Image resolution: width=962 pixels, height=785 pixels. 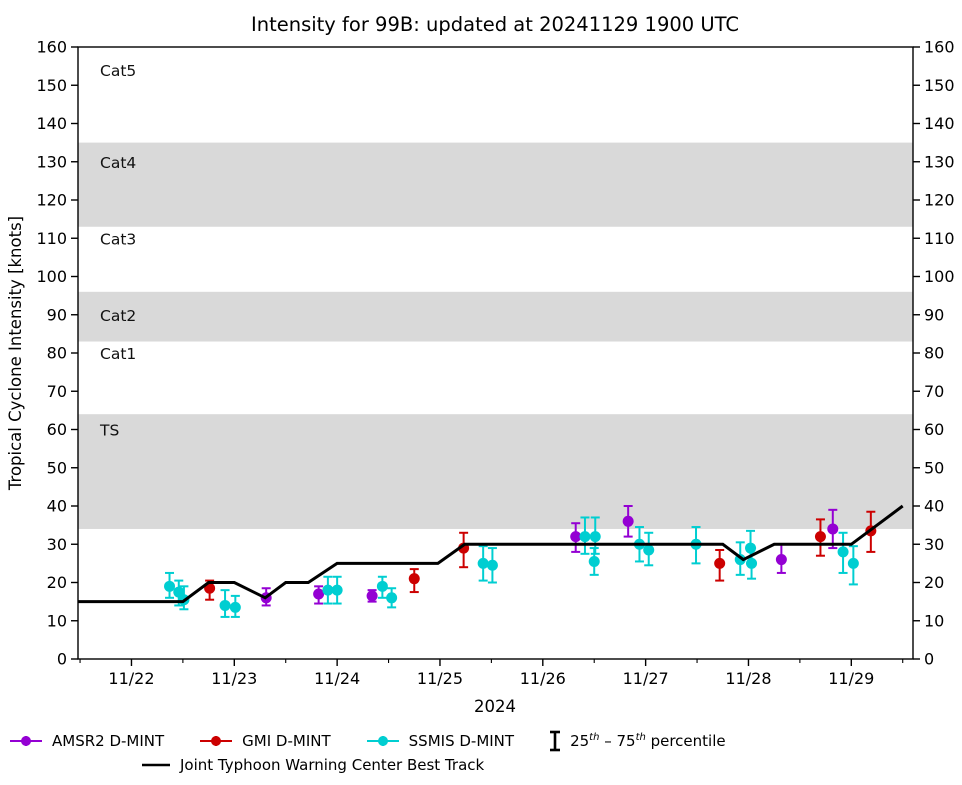 What do you see at coordinates (939, 123) in the screenshot?
I see `y-tick-label-right: 140` at bounding box center [939, 123].